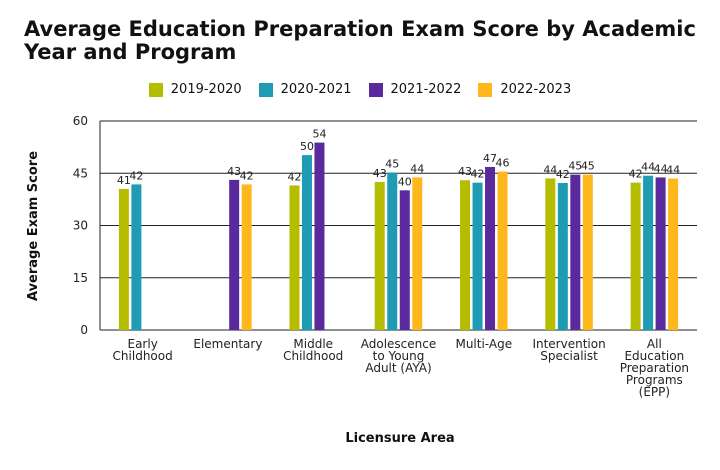 The height and width of the screenshot is (470, 720). Describe the element at coordinates (307, 146) in the screenshot. I see `data-label: 50` at that location.